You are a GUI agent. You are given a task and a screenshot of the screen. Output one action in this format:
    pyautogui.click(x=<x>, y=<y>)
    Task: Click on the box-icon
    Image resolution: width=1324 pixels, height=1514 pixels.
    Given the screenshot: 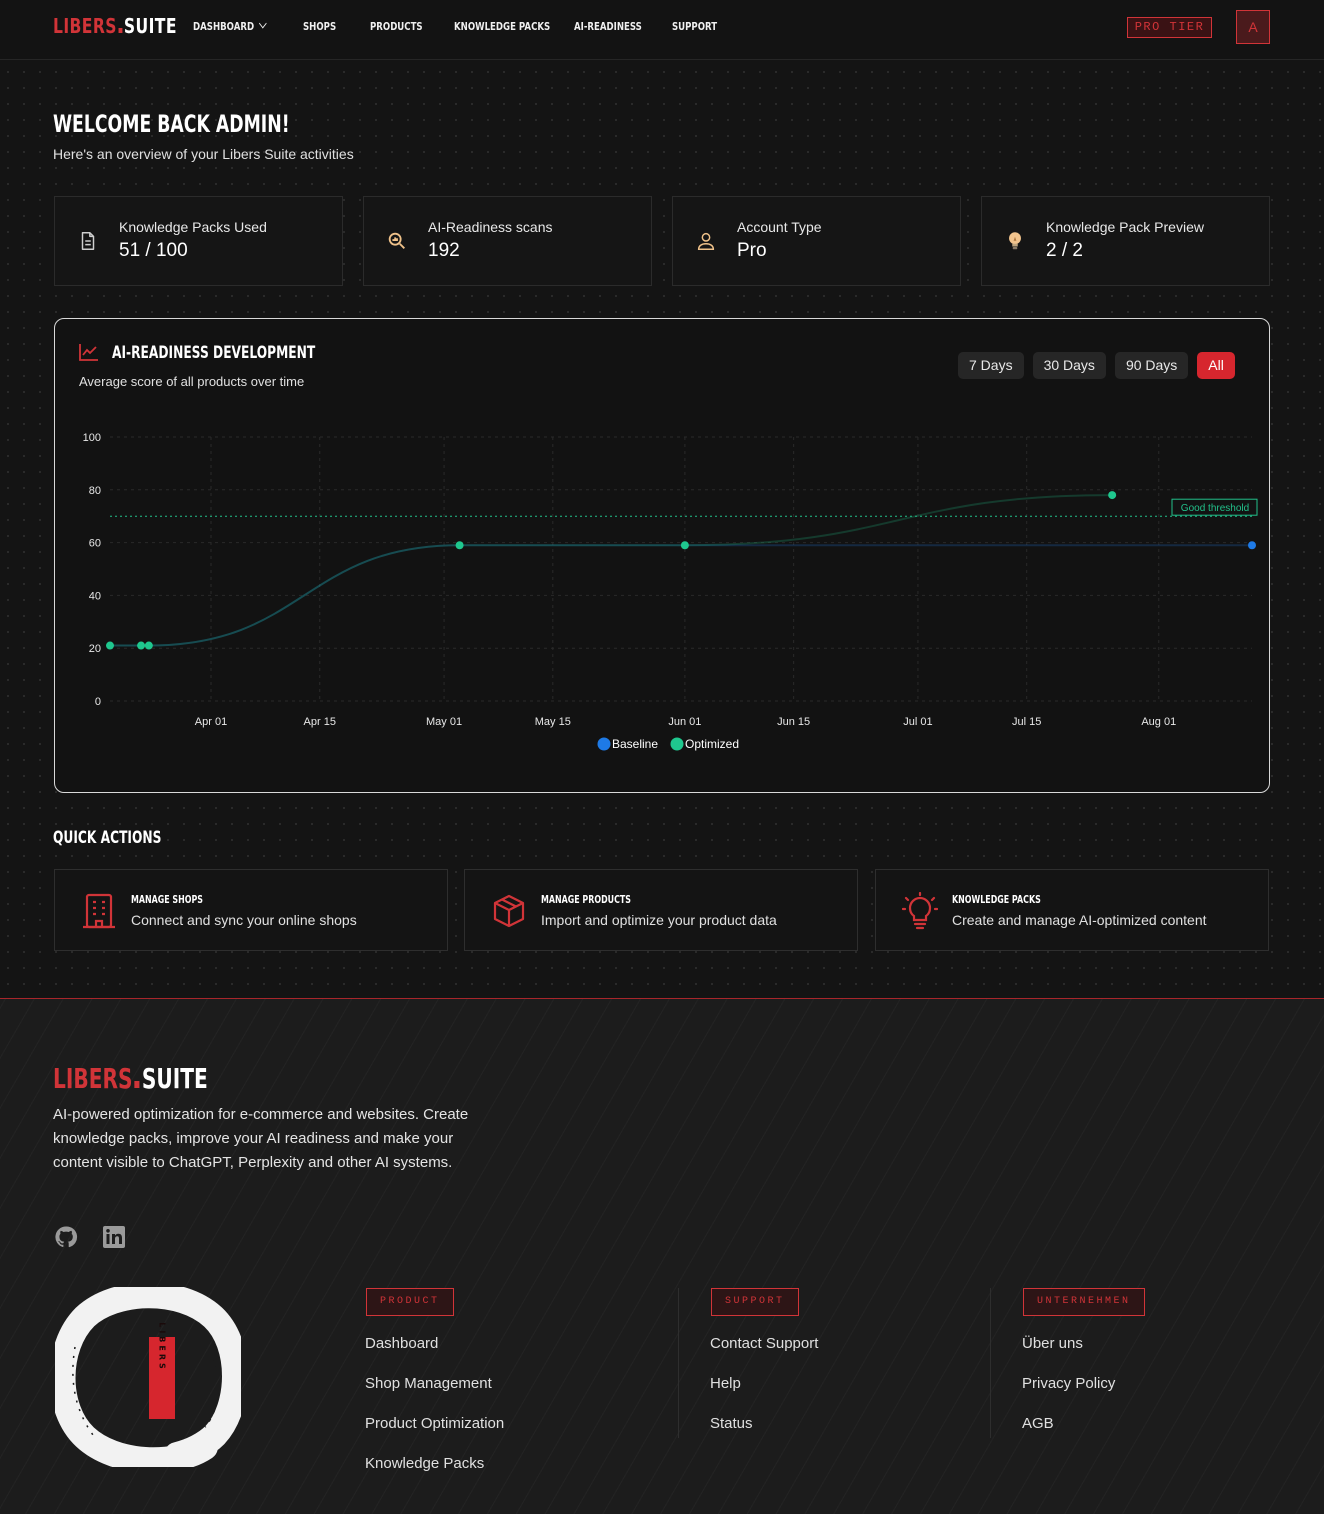 What is the action you would take?
    pyautogui.click(x=509, y=911)
    